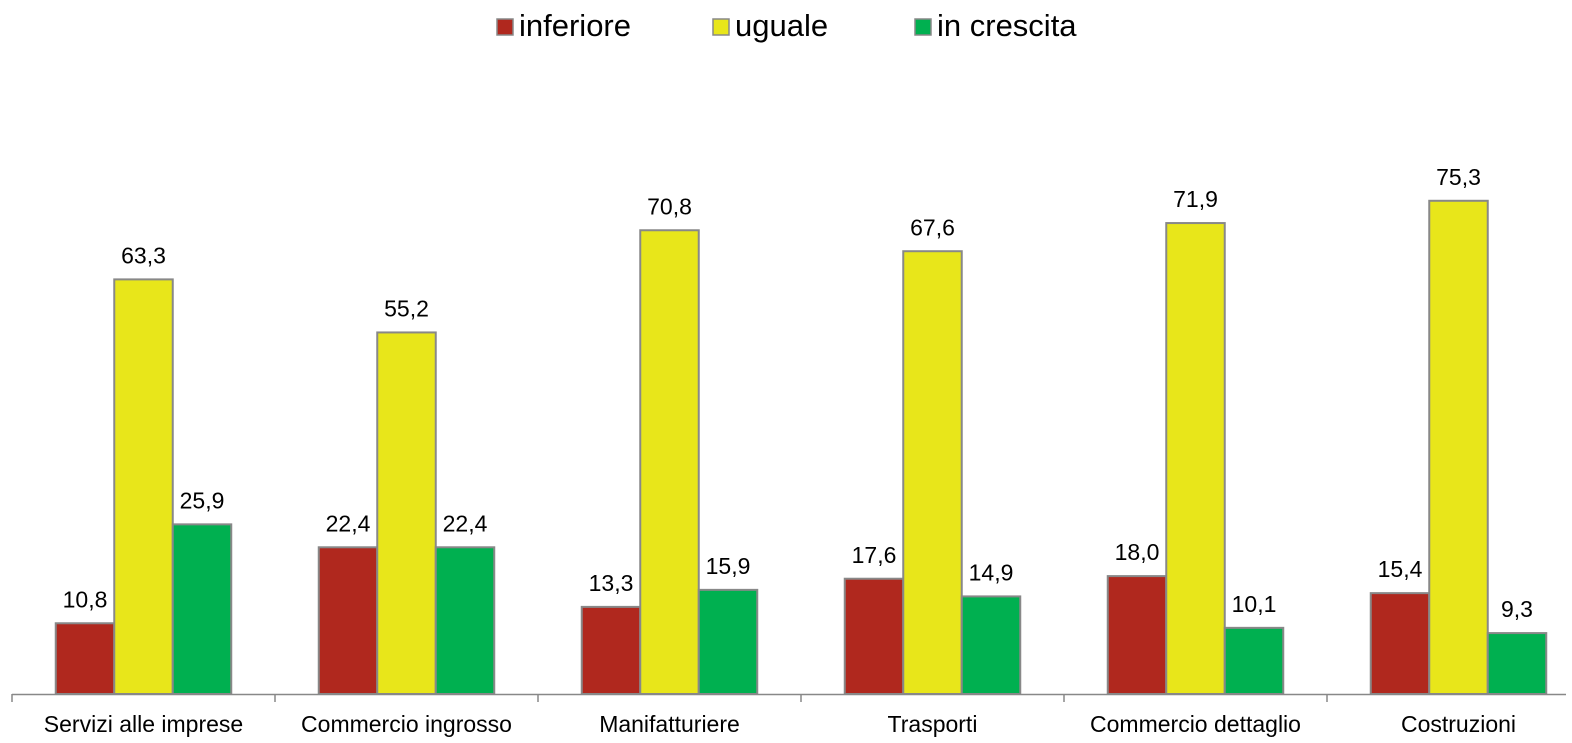  Describe the element at coordinates (611, 583) in the screenshot. I see `data-label: 13,3` at that location.